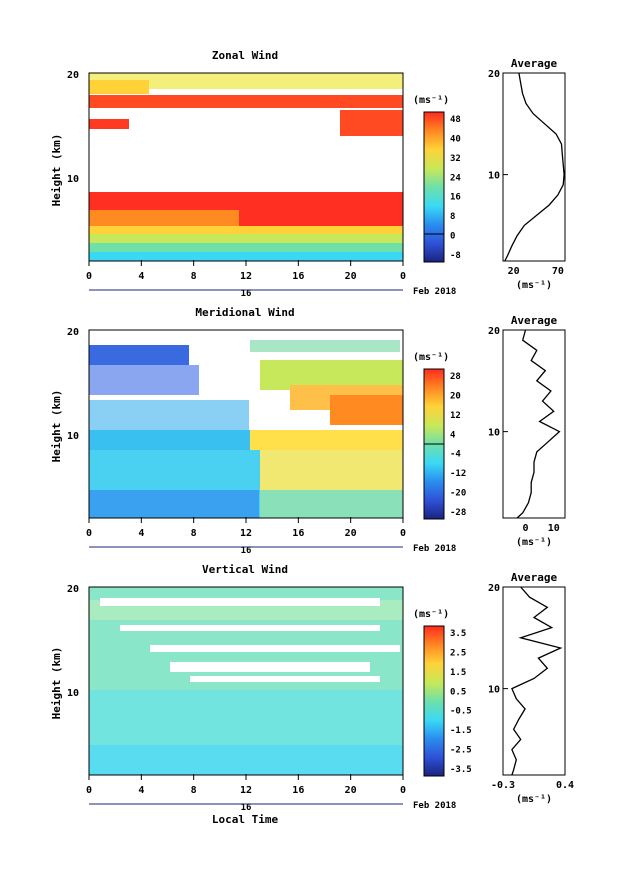 The image size is (621, 873). I want to click on meridional-ytick-10: 10, so click(73, 436).